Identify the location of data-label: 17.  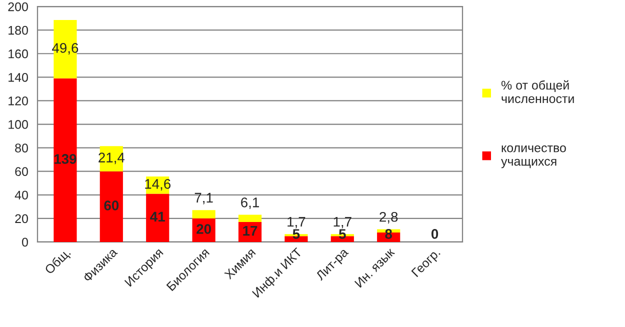
(250, 231).